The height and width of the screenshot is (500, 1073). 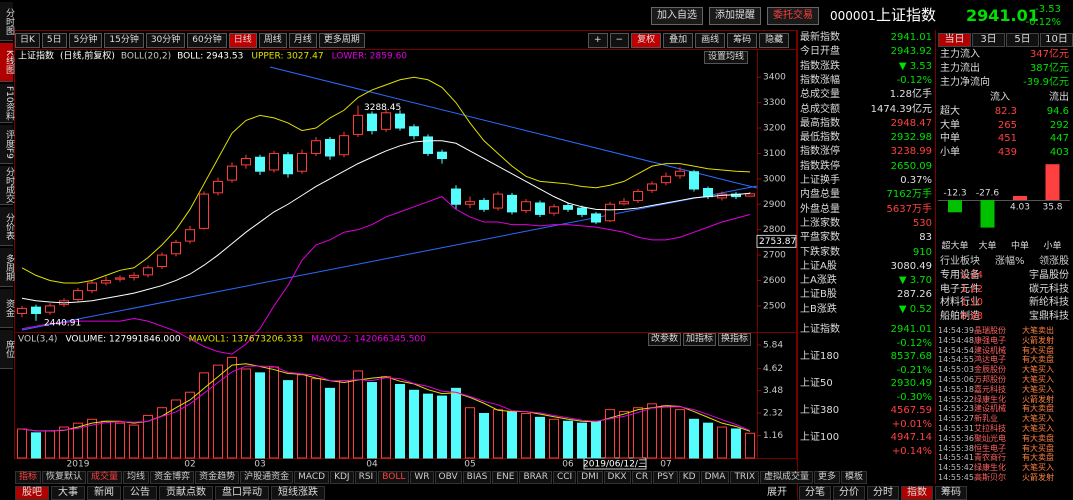 I want to click on expand-button: 展开, so click(x=777, y=492).